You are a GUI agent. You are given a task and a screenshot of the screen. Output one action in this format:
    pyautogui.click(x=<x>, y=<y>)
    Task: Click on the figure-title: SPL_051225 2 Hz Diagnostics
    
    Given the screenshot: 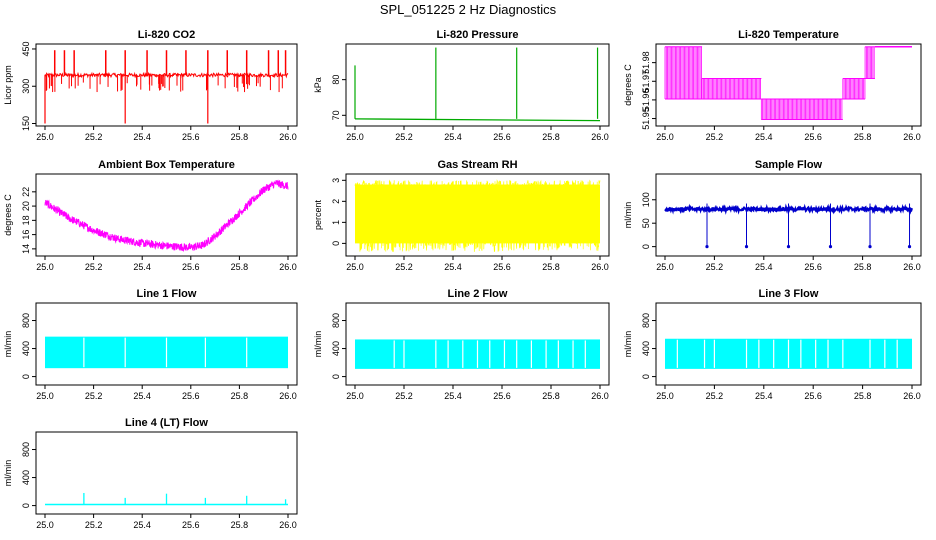 What is the action you would take?
    pyautogui.click(x=468, y=9)
    